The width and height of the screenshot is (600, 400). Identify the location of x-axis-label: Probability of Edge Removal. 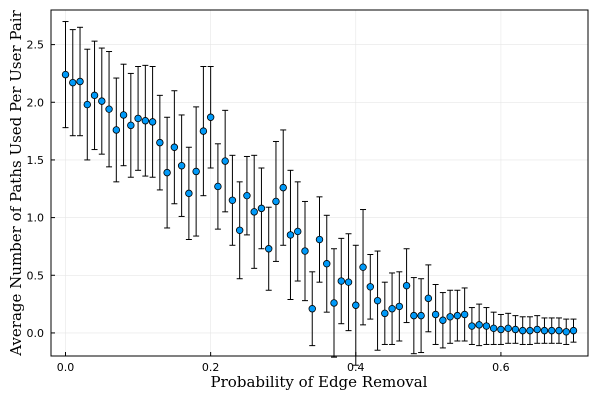
(319, 382).